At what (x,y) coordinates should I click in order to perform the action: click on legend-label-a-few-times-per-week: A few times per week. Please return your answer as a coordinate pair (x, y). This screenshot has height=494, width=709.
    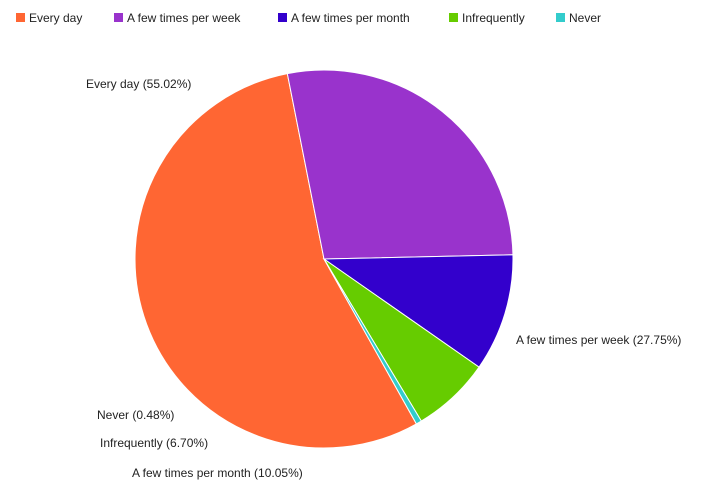
    Looking at the image, I should click on (184, 18).